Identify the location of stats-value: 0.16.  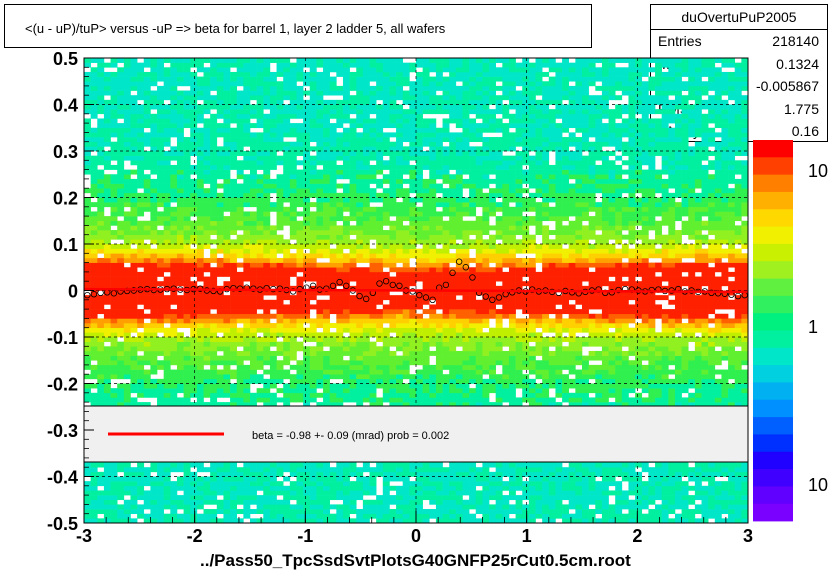
(805, 131).